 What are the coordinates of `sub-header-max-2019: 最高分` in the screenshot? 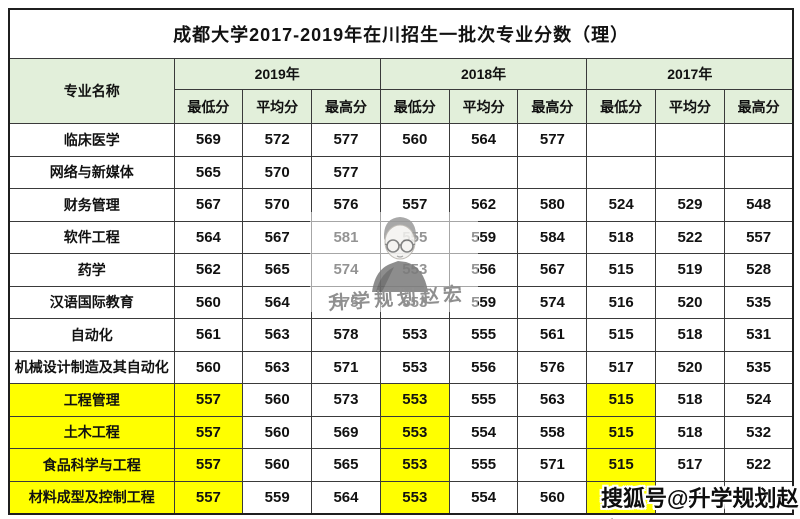 It's located at (346, 106).